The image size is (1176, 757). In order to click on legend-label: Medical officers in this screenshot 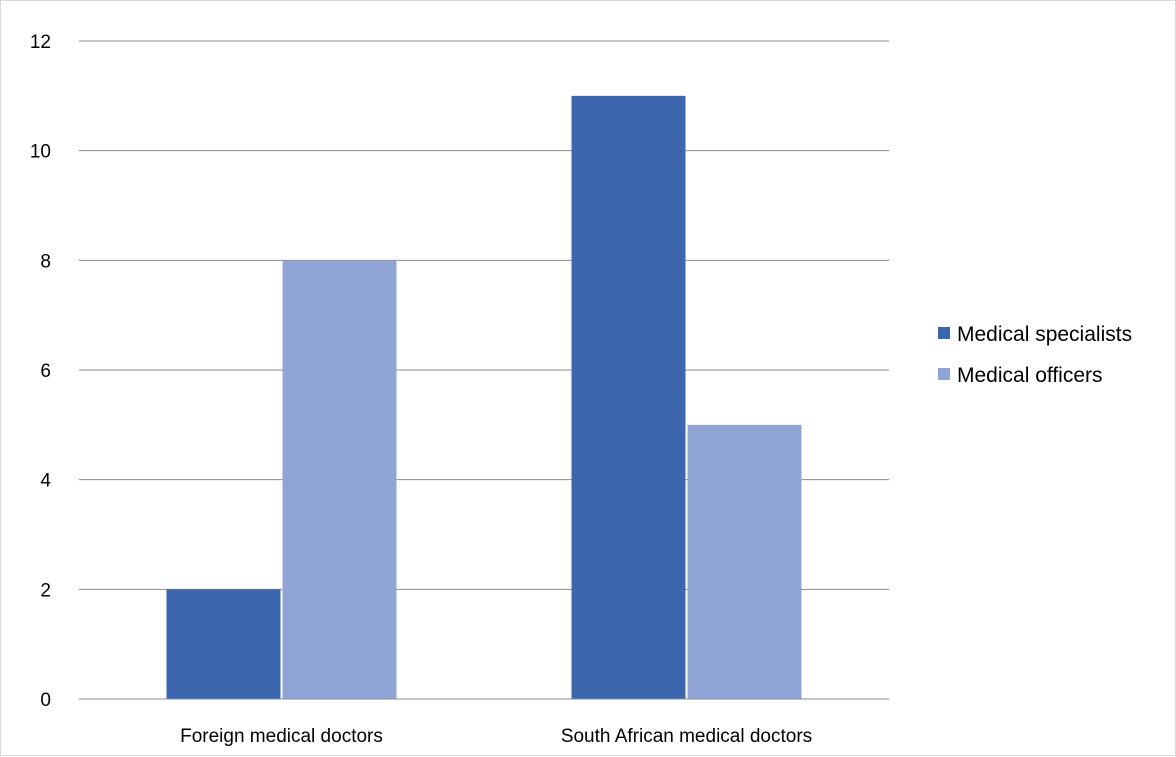, I will do `click(1030, 375)`.